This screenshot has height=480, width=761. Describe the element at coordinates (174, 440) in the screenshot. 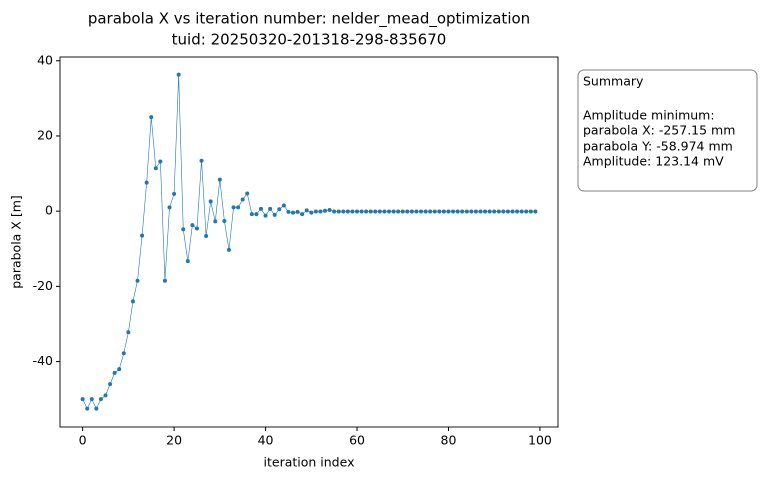

I see `x-tick-label: 20` at that location.